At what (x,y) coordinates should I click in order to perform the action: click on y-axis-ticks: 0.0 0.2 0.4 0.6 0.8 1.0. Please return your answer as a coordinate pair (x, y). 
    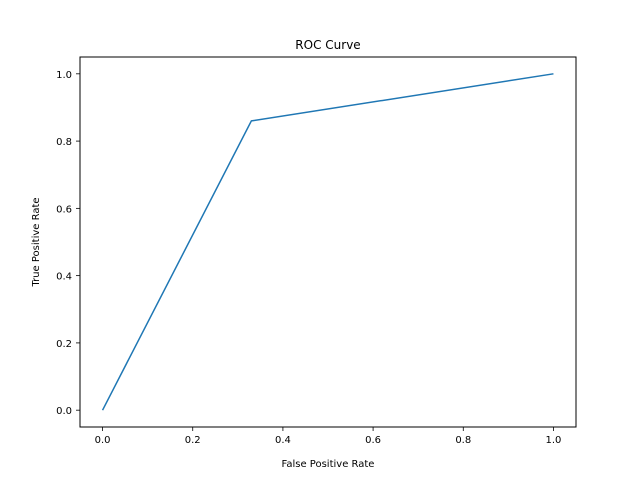
    Looking at the image, I should click on (68, 243).